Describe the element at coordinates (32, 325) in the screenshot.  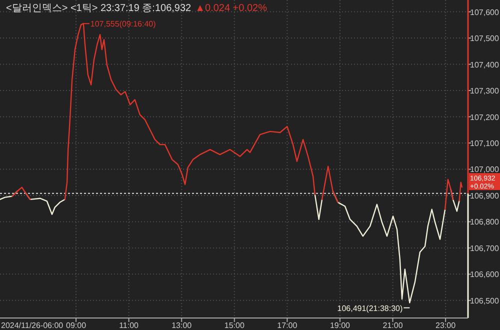
I see `text: 2024/11/26-06:00` at that location.